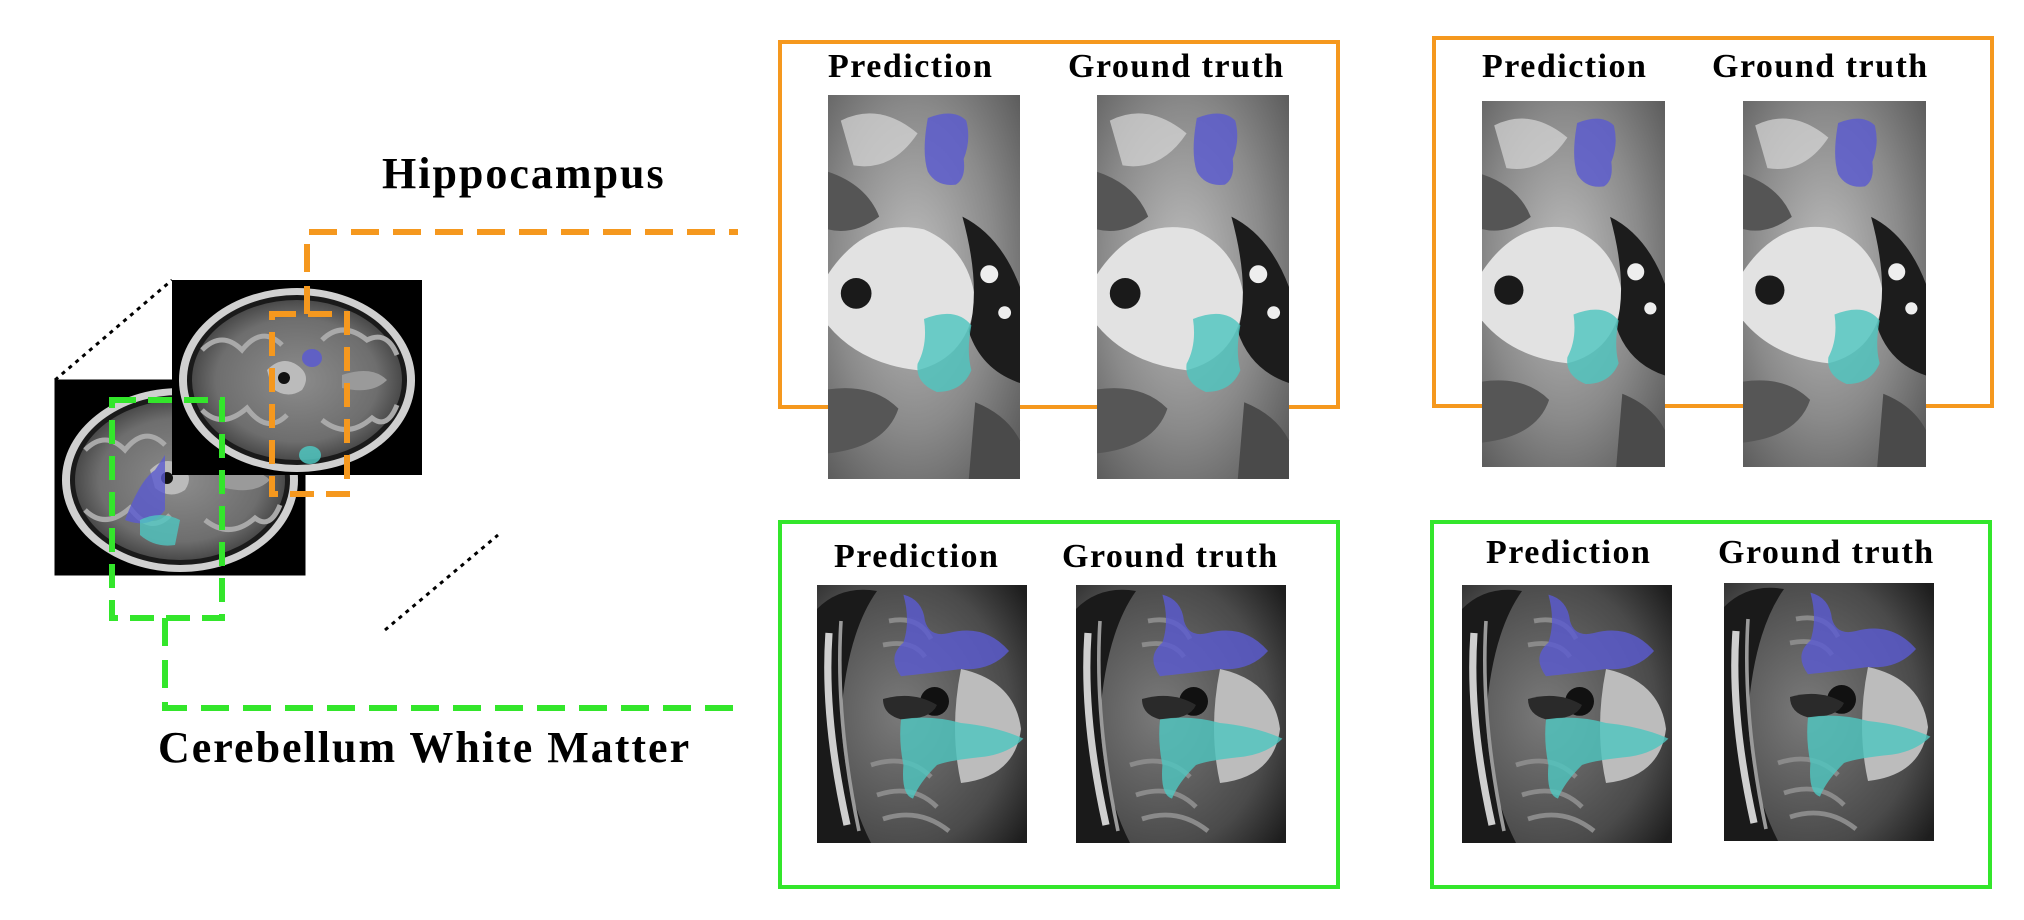 The width and height of the screenshot is (2024, 920). I want to click on hip-p2-prediction-header: Prediction, so click(1565, 66).